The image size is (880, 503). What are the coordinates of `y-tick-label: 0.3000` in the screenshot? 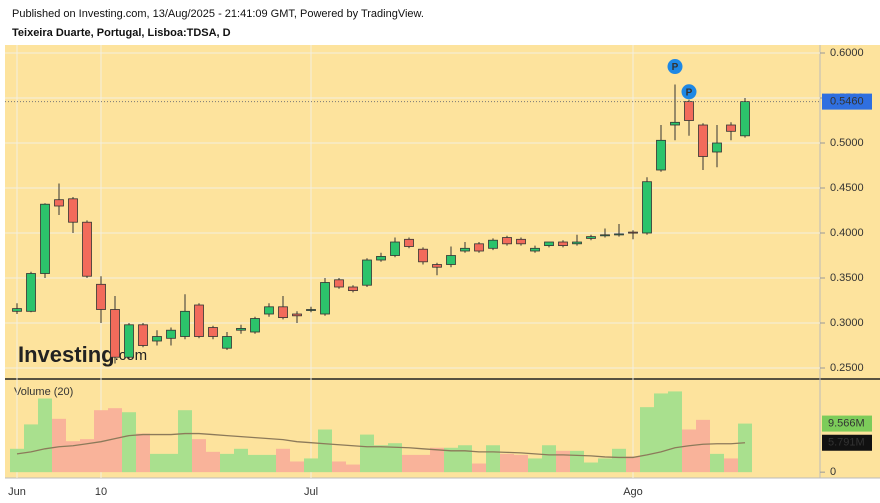 It's located at (847, 323).